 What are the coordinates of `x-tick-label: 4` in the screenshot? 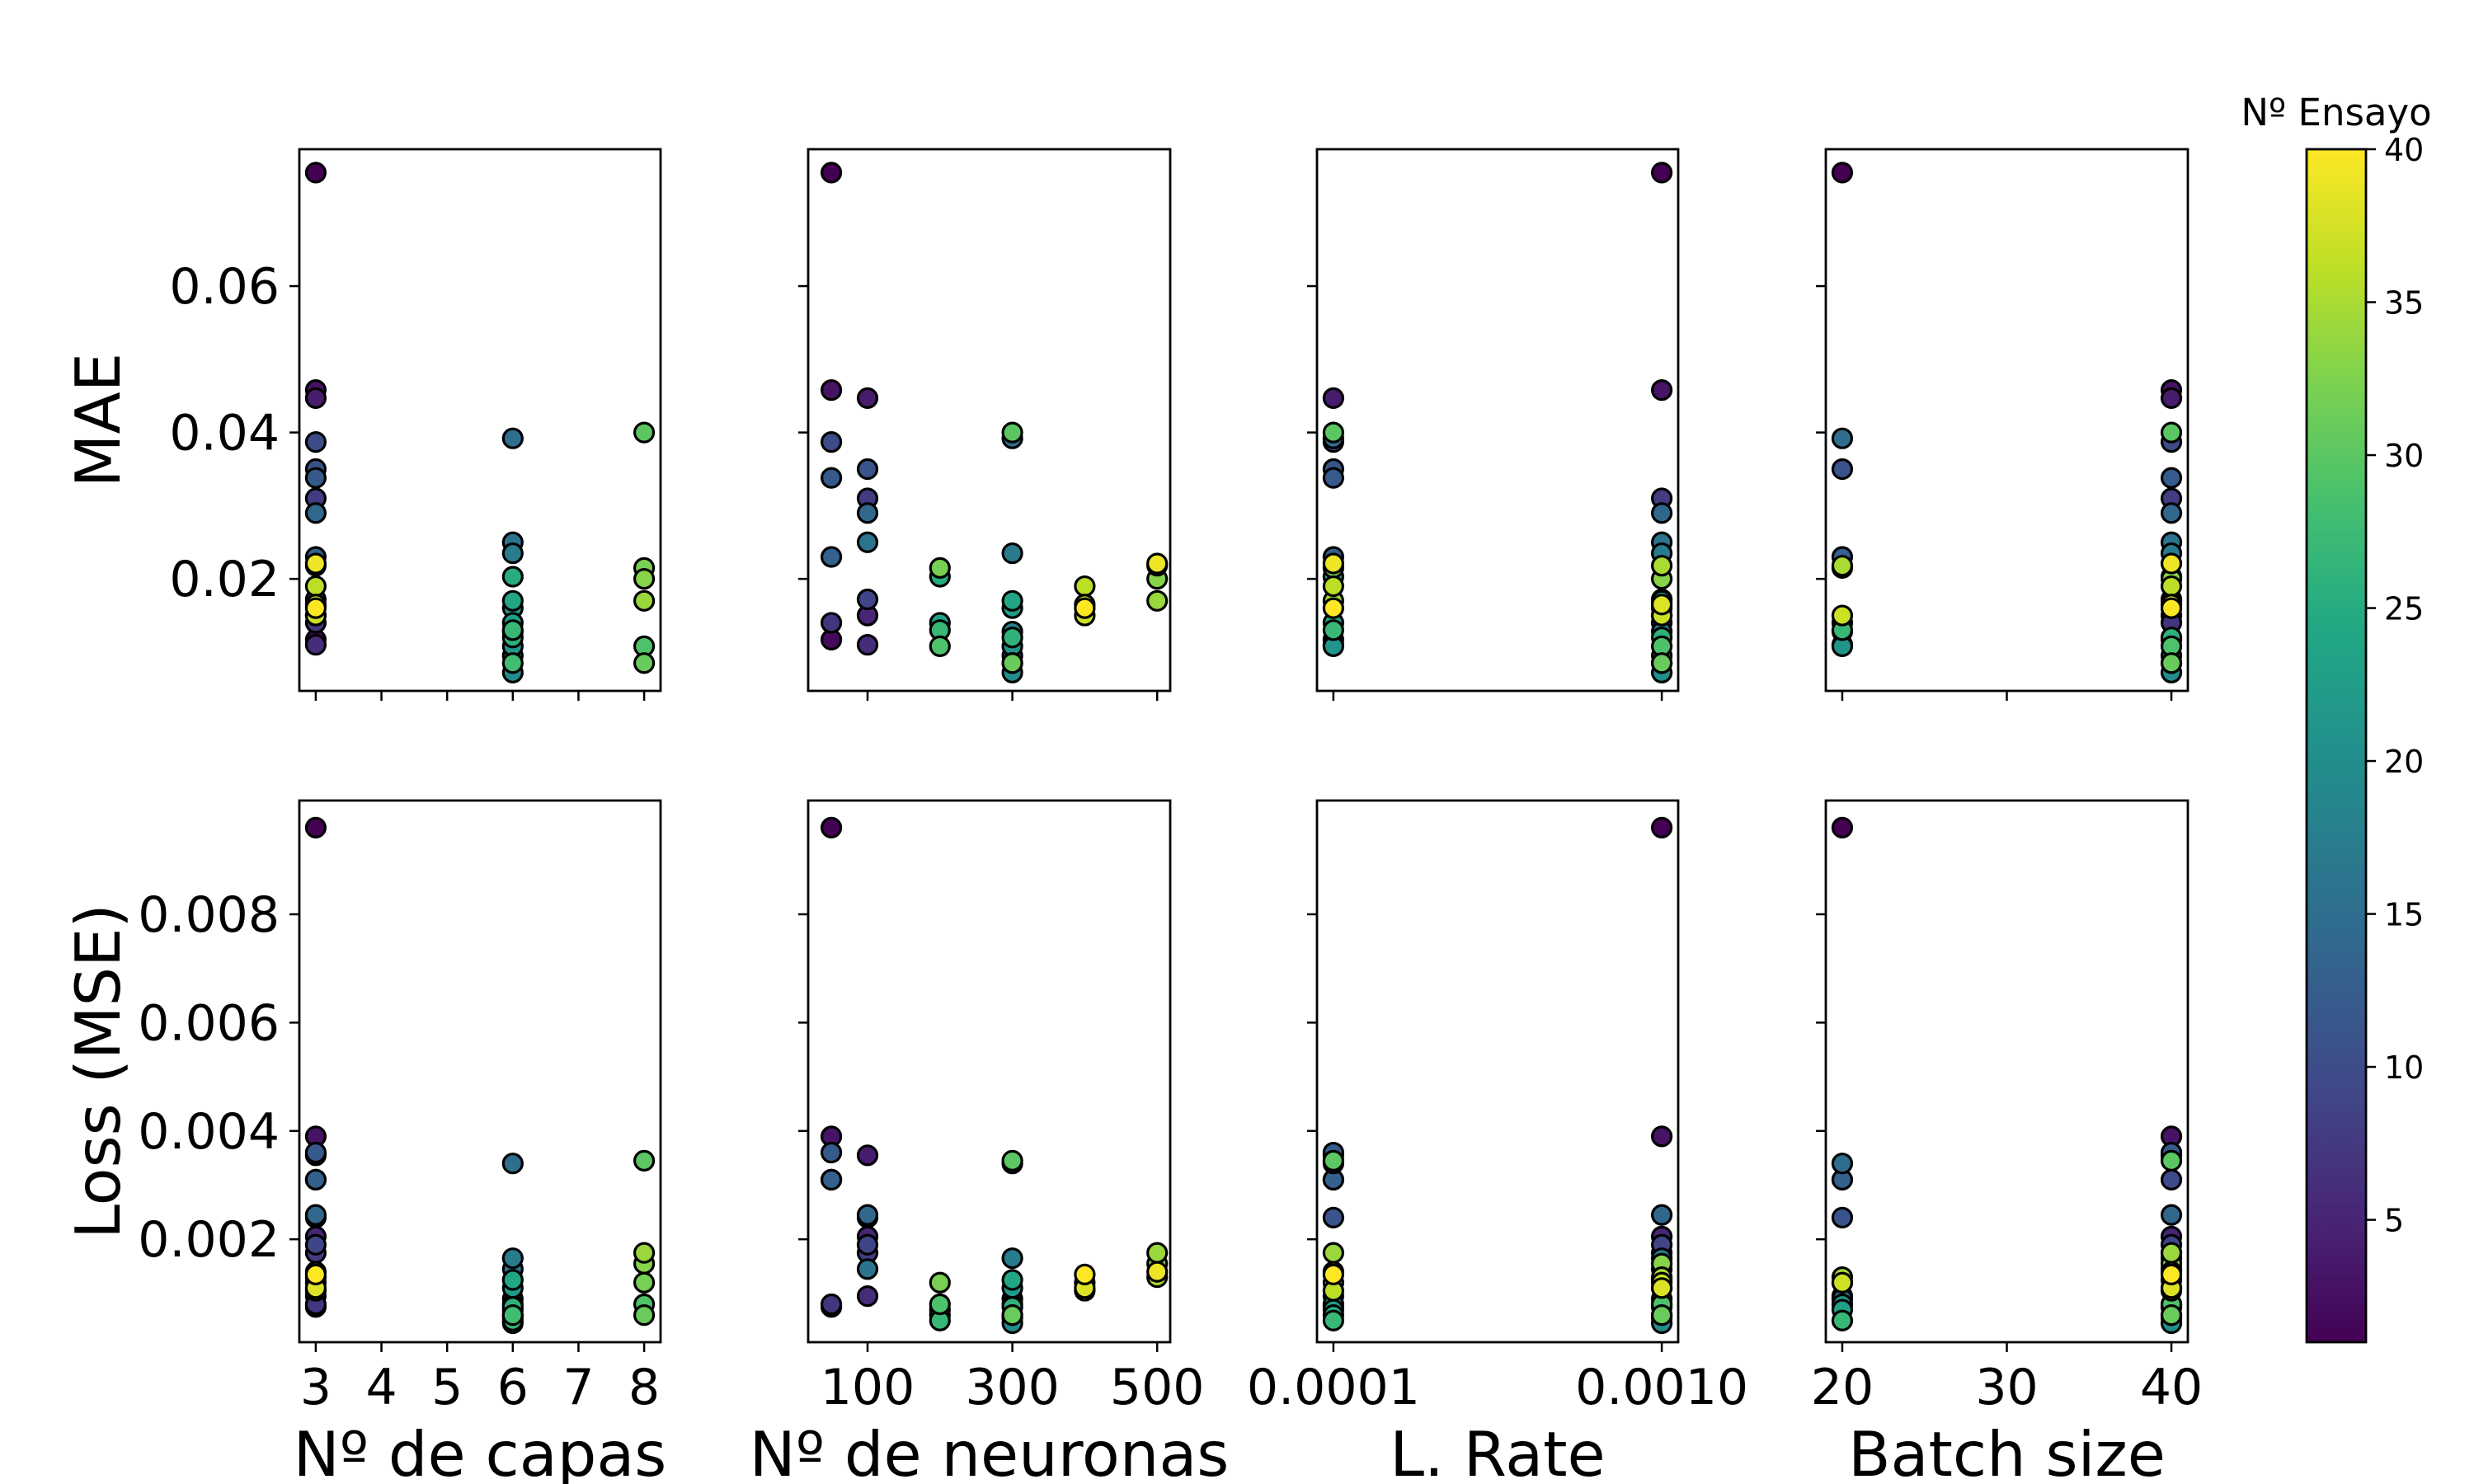 It's located at (381, 1387).